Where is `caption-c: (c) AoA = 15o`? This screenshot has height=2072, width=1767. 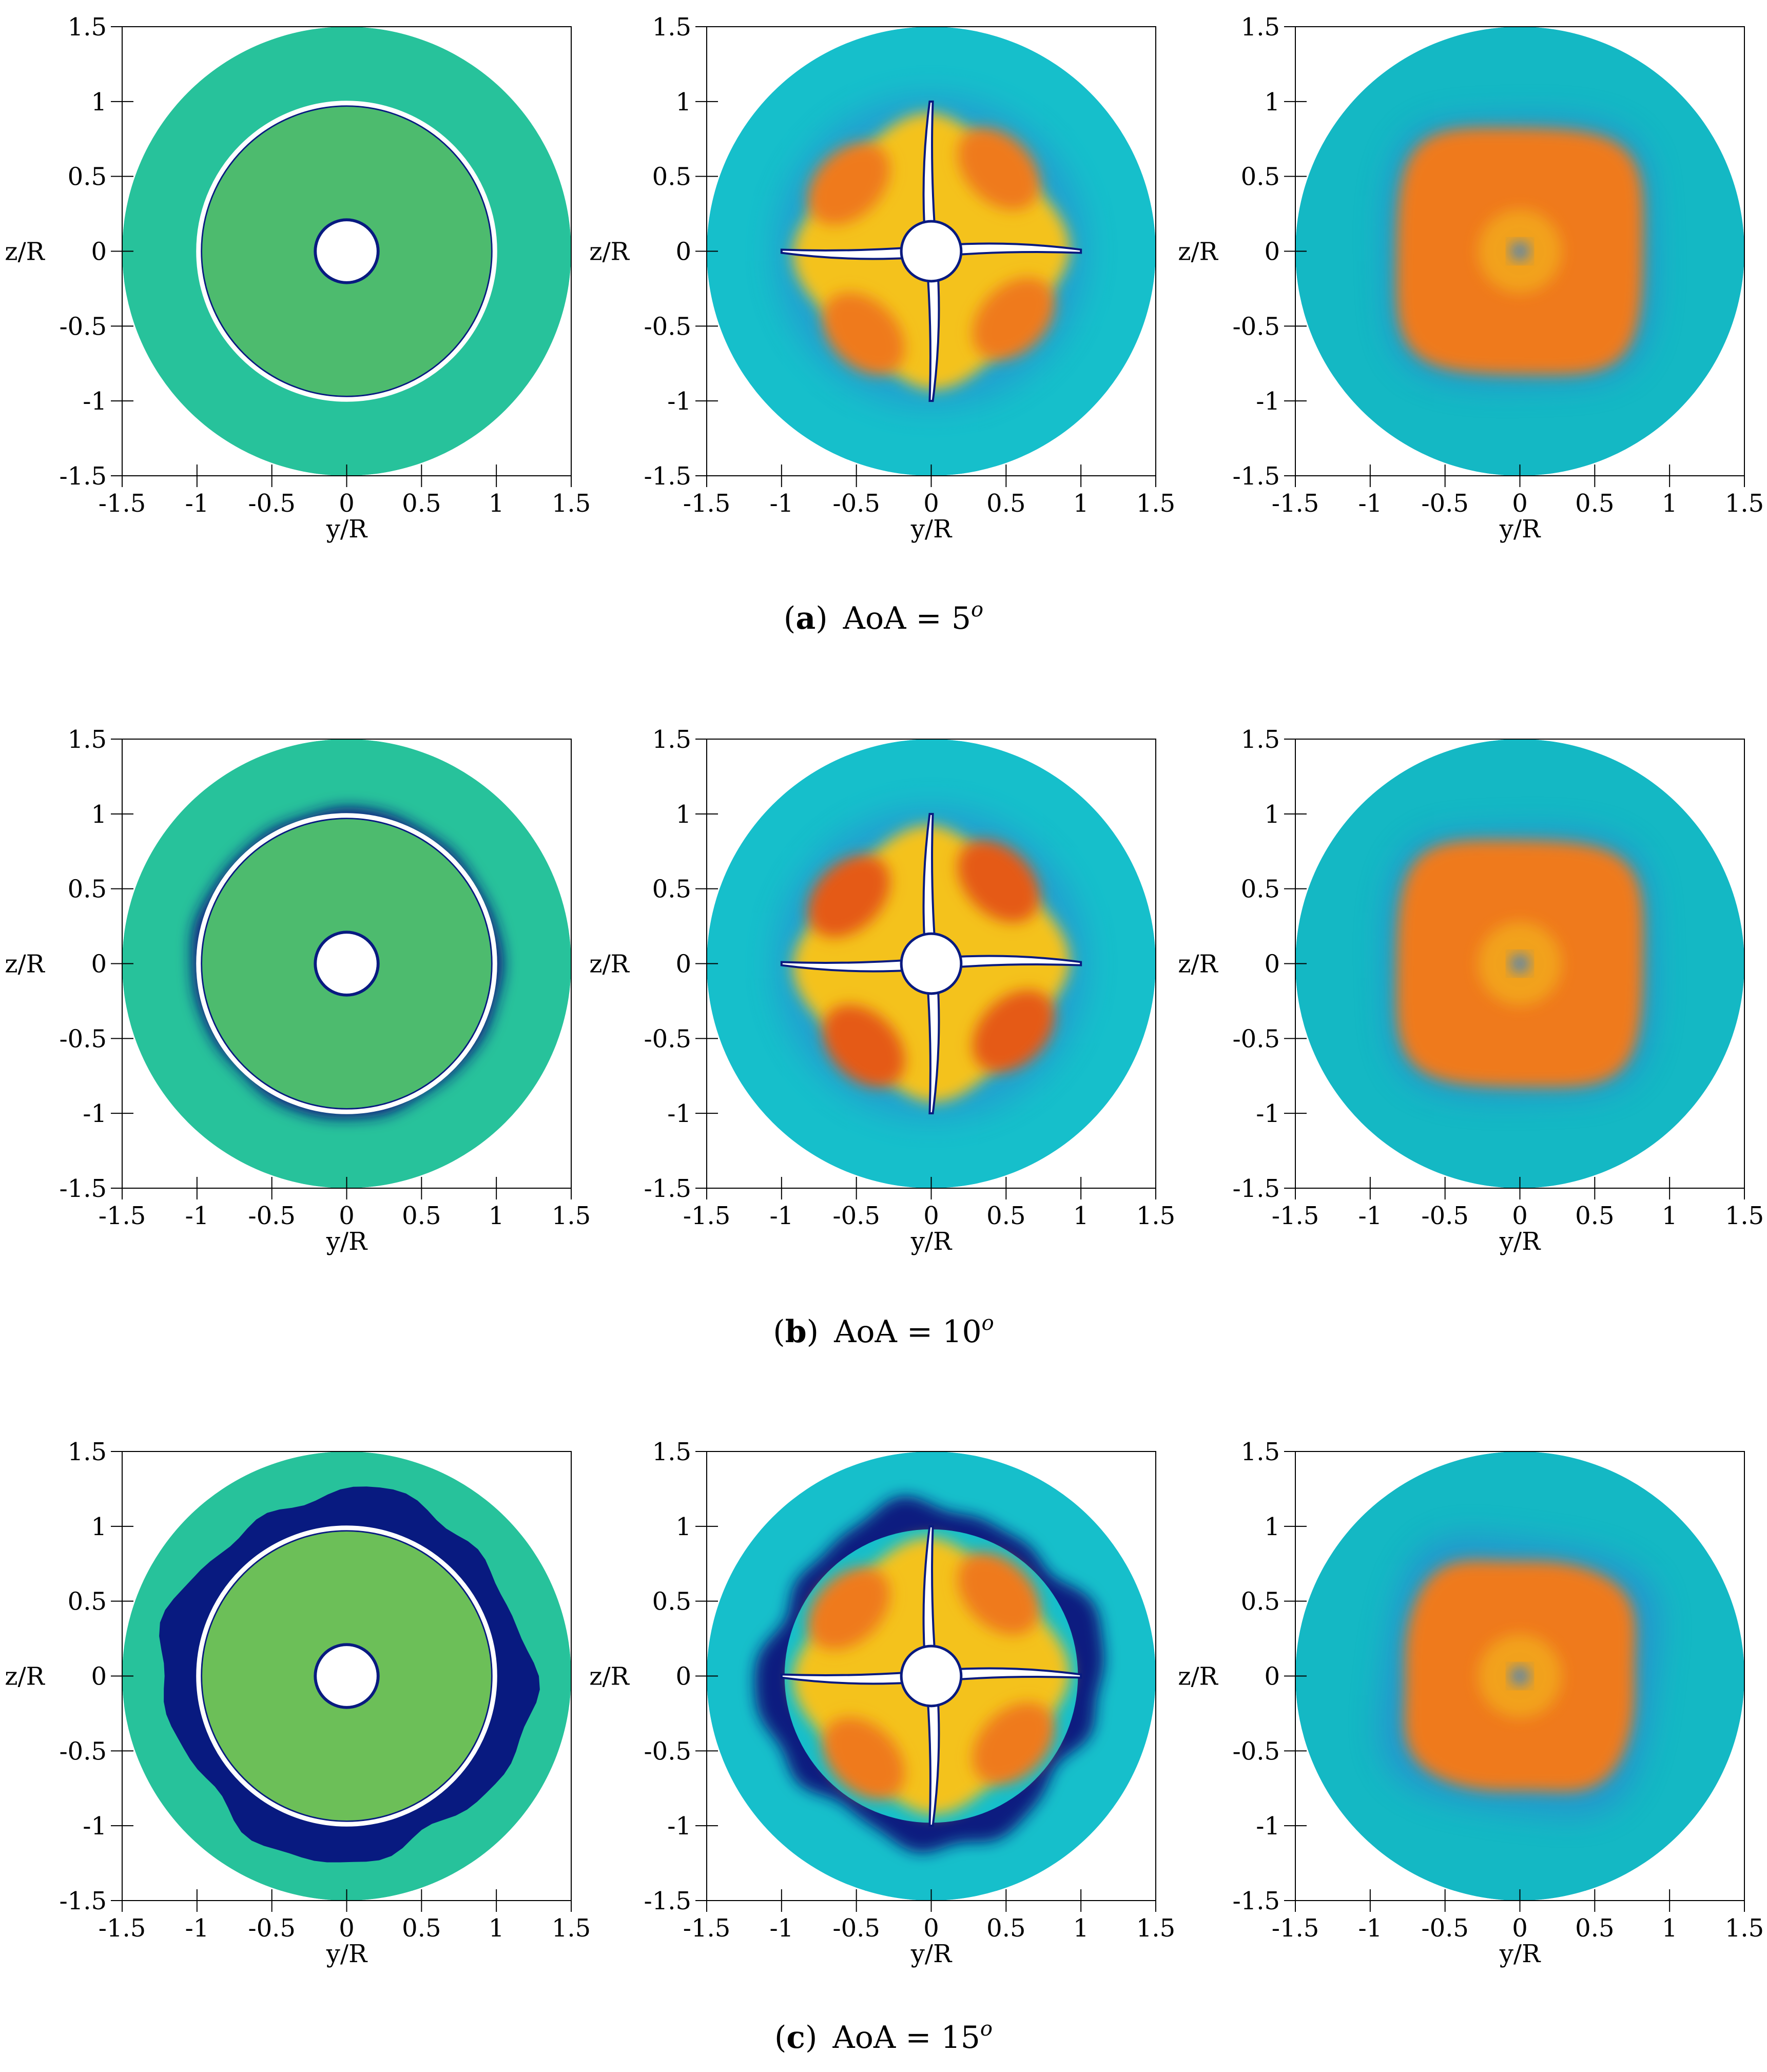 caption-c: (c) AoA = 15o is located at coordinates (883, 2037).